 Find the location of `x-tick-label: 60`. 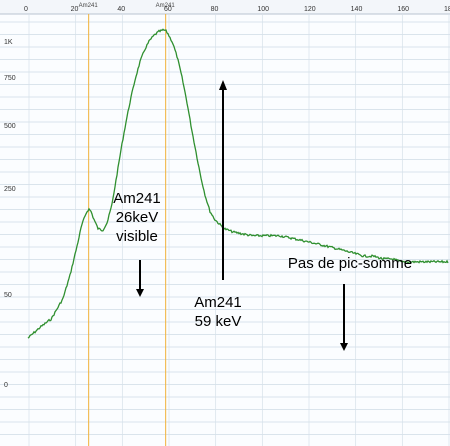

x-tick-label: 60 is located at coordinates (168, 9).